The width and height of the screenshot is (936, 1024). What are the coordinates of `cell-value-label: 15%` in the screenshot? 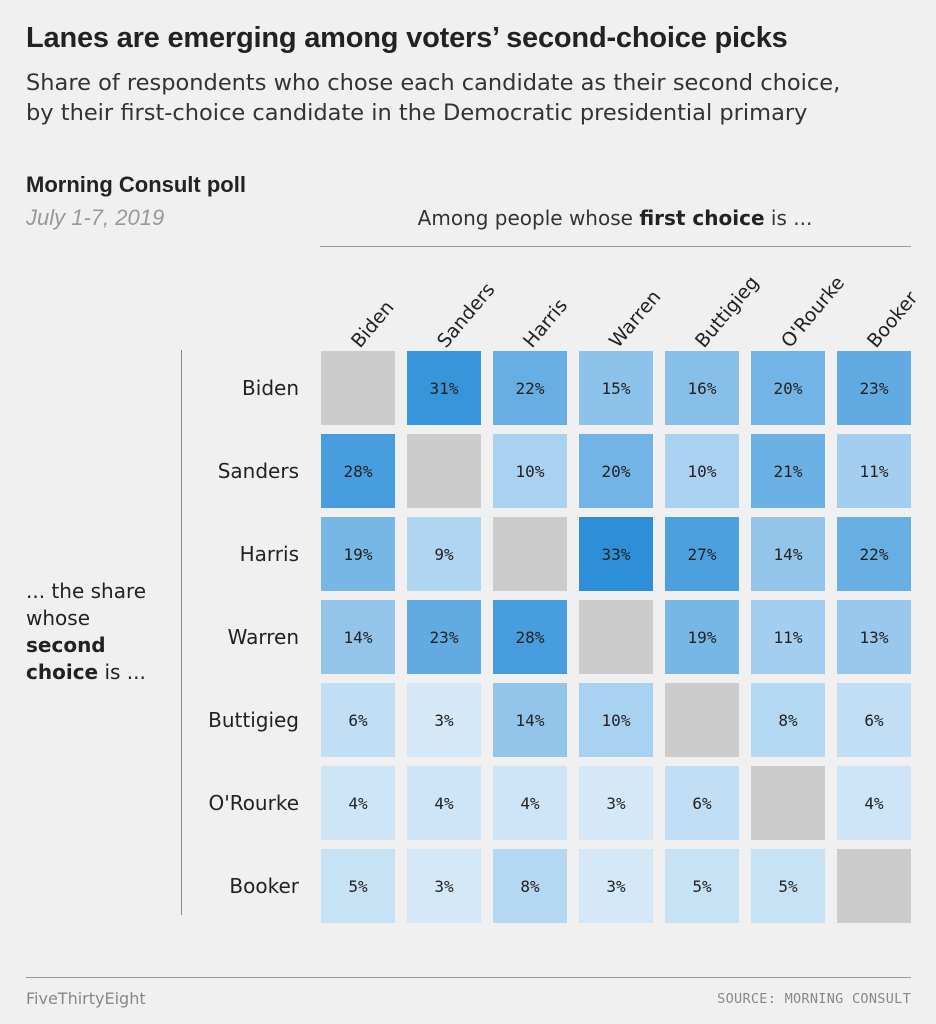 It's located at (616, 388).